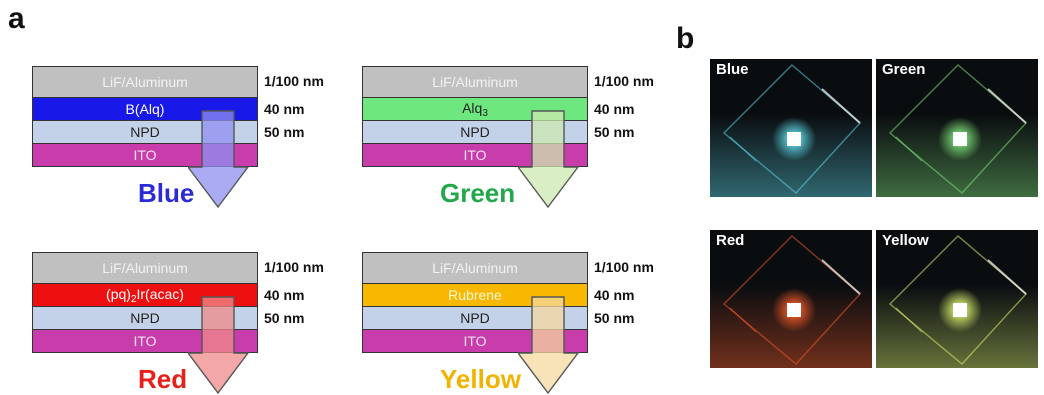 The height and width of the screenshot is (395, 1044). I want to click on layer-label: (pq)2Ir(acac), so click(145, 295).